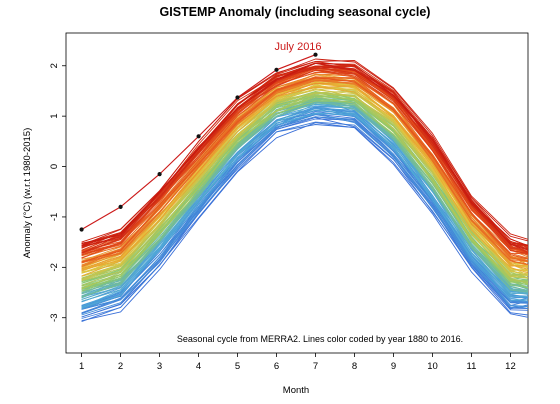 Image resolution: width=560 pixels, height=404 pixels. What do you see at coordinates (120, 366) in the screenshot?
I see `x-tick-label: 2` at bounding box center [120, 366].